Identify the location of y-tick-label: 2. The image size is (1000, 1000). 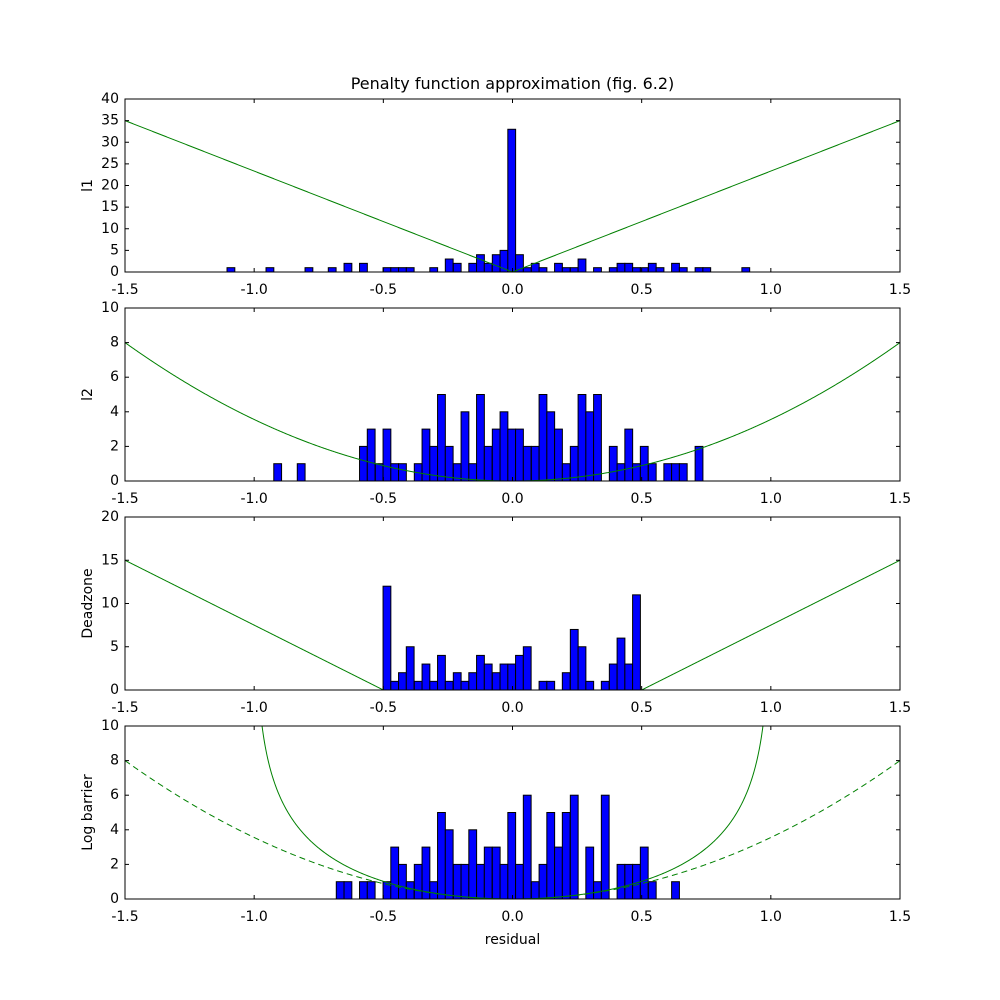
(114, 446).